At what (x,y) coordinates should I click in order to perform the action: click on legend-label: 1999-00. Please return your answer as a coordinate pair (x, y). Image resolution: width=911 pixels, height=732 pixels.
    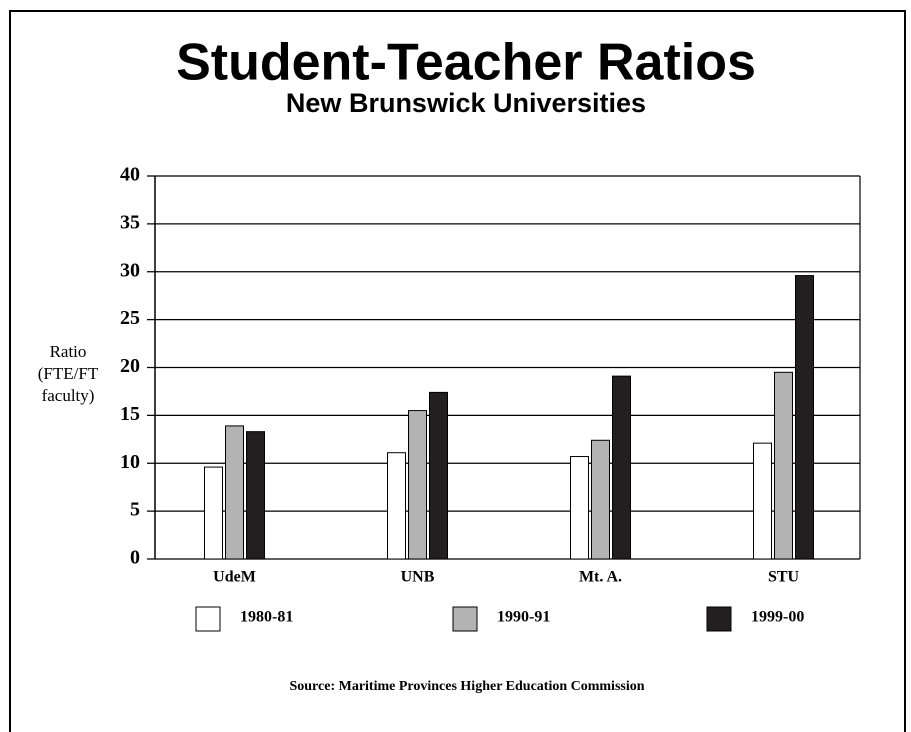
    Looking at the image, I should click on (777, 617).